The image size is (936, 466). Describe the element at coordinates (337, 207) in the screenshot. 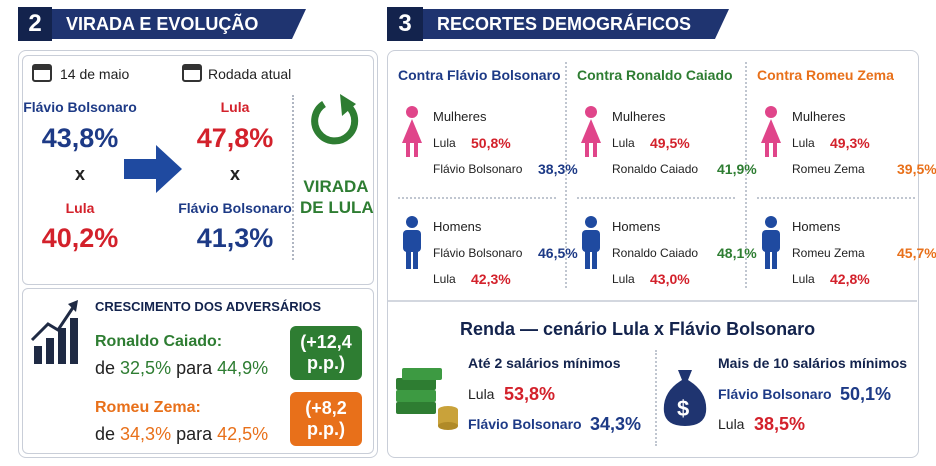

I see `badge-line: DE LULA` at that location.